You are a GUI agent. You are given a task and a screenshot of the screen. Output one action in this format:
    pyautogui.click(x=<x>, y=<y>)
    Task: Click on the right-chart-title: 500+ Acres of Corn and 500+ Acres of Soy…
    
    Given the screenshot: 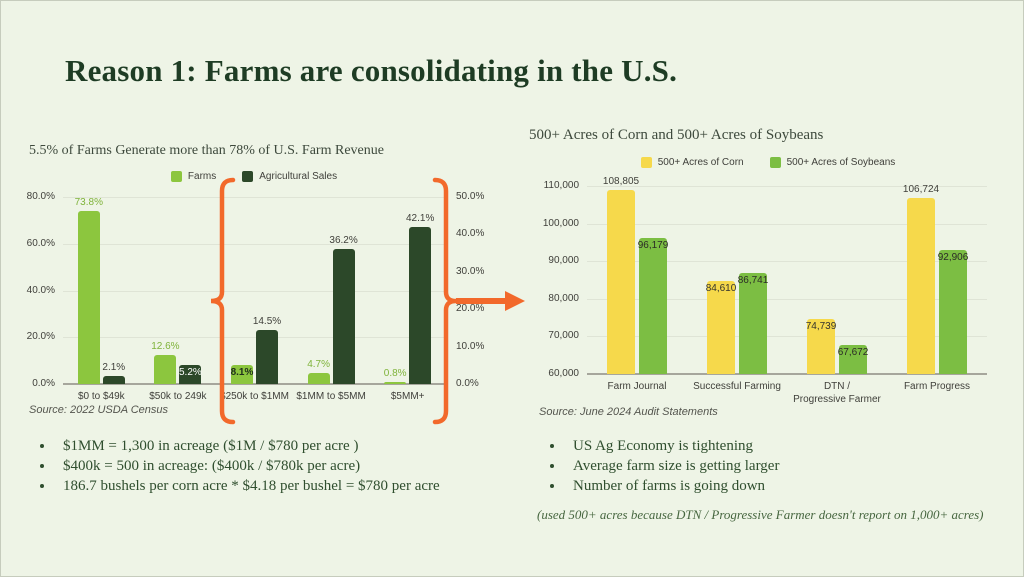 What is the action you would take?
    pyautogui.click(x=676, y=135)
    